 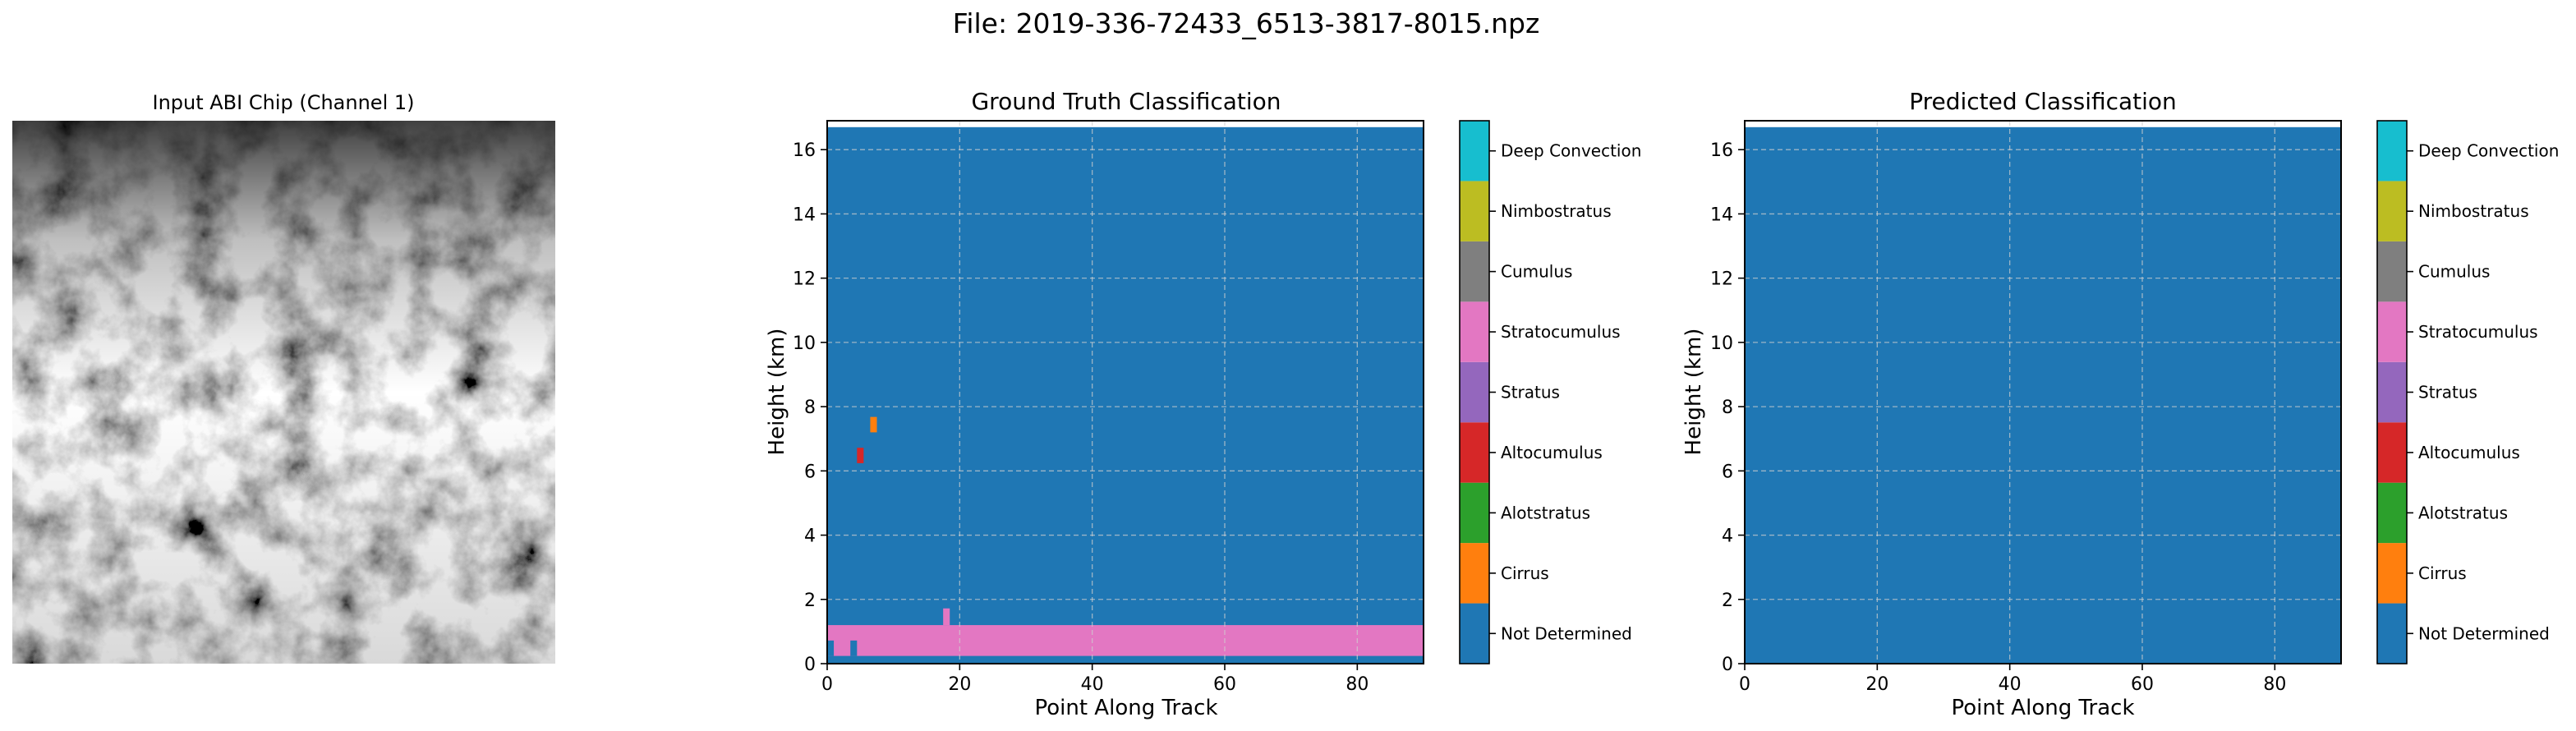 What do you see at coordinates (1246, 23) in the screenshot?
I see `figure-suptitle: File: 2019-336-72433_6513-3817-8015.npz` at bounding box center [1246, 23].